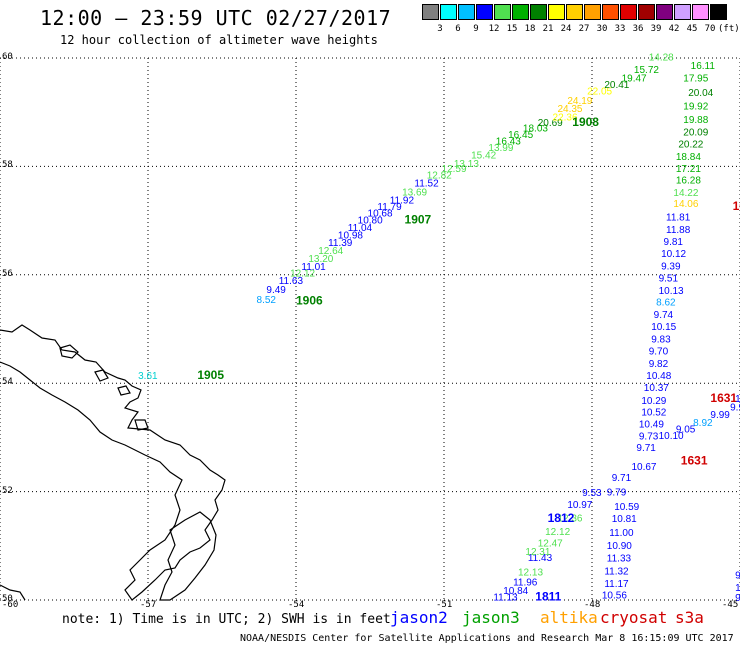 This screenshot has height=650, width=740. I want to click on swh-value: 10.56, so click(614, 595).